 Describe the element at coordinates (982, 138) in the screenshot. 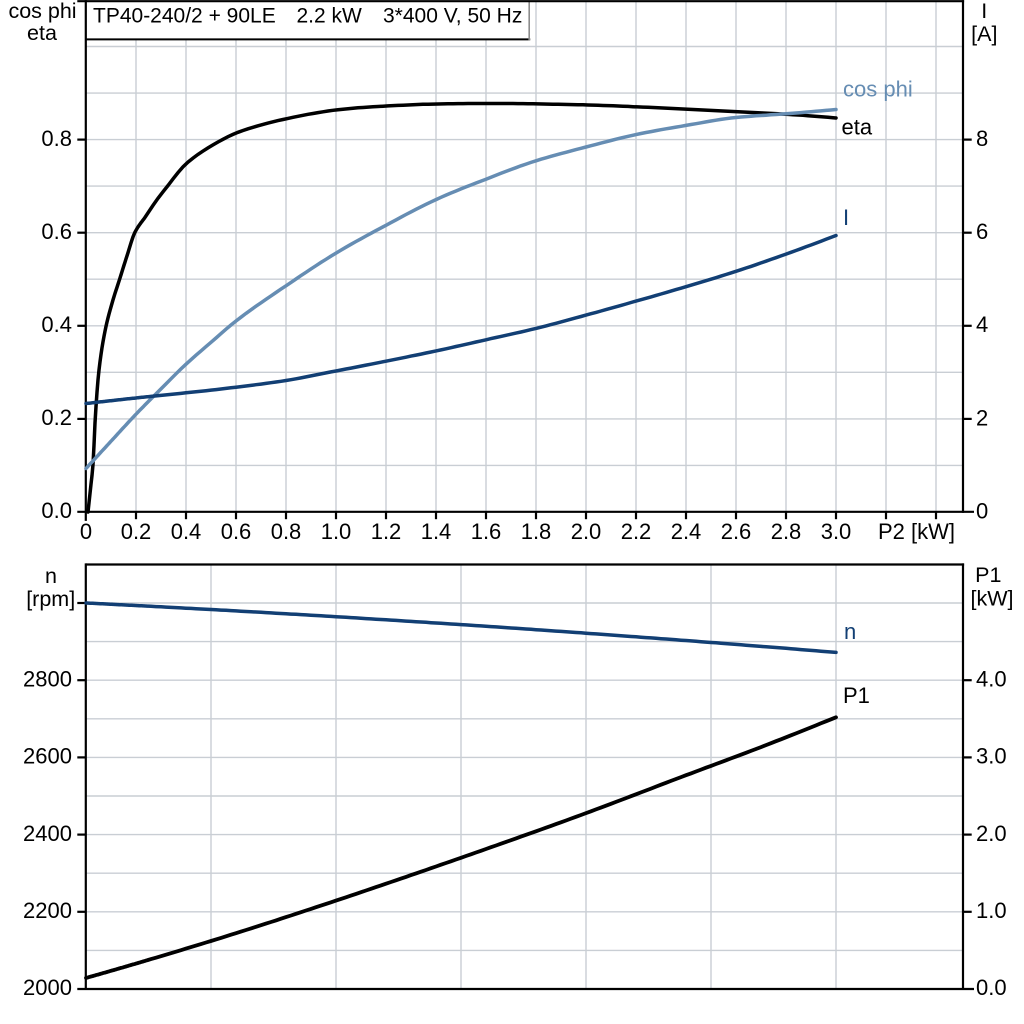

I see `svg-text: 8` at that location.